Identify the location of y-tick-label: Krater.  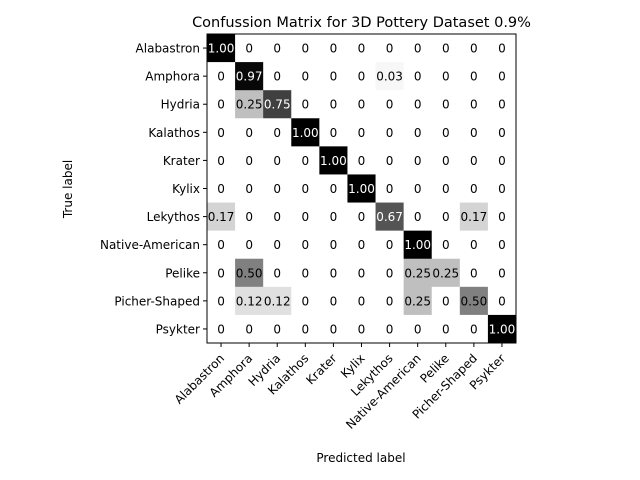
(181, 161).